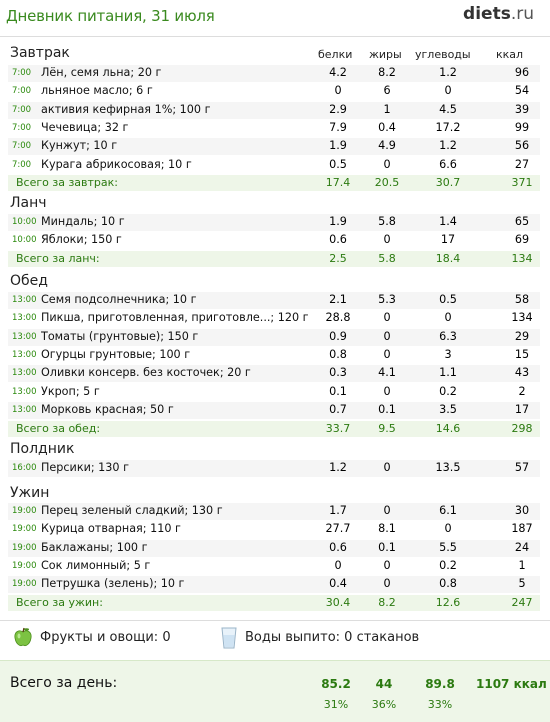 Image resolution: width=550 pixels, height=722 pixels. What do you see at coordinates (67, 183) in the screenshot?
I see `meal-total-label: Всего за завтрак:` at bounding box center [67, 183].